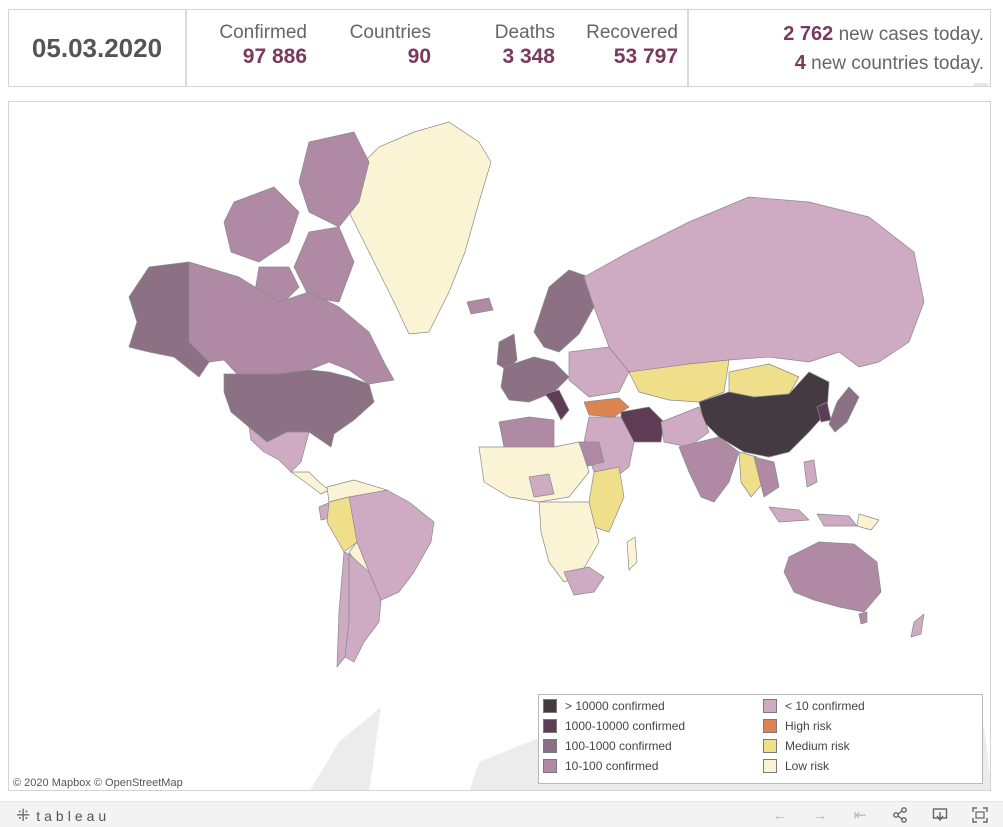 Image resolution: width=1003 pixels, height=827 pixels. I want to click on legend-item: 1000-10000 confirmed, so click(614, 726).